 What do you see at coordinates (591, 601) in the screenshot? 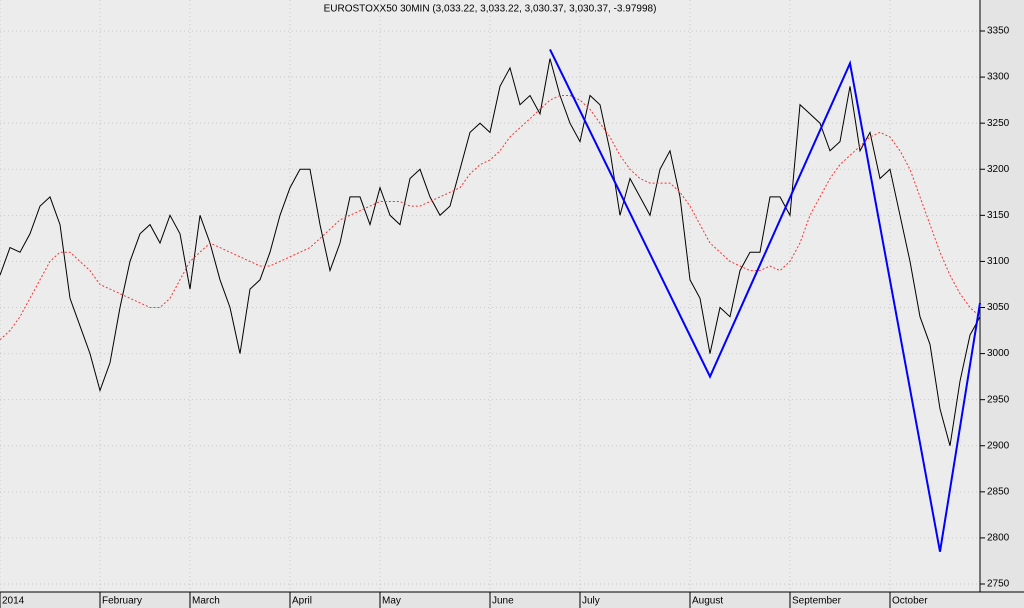
I see `x-tick-label: July` at bounding box center [591, 601].